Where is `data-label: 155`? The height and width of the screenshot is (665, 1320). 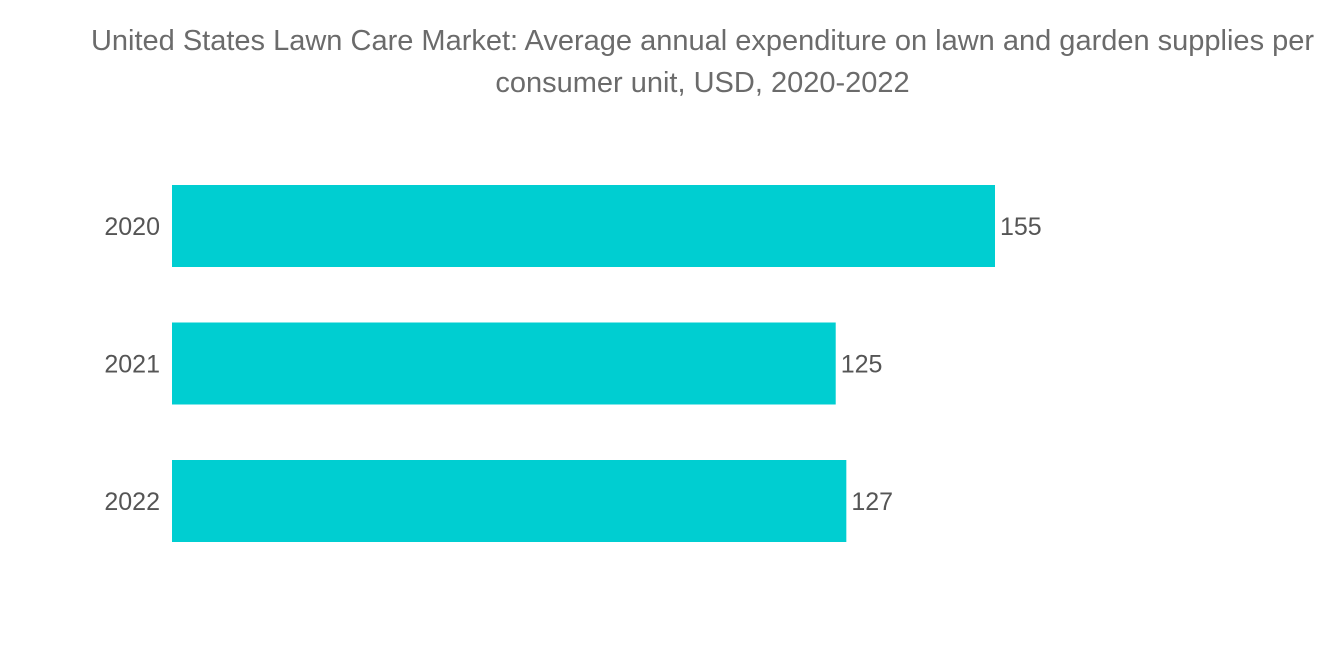
data-label: 155 is located at coordinates (1021, 227).